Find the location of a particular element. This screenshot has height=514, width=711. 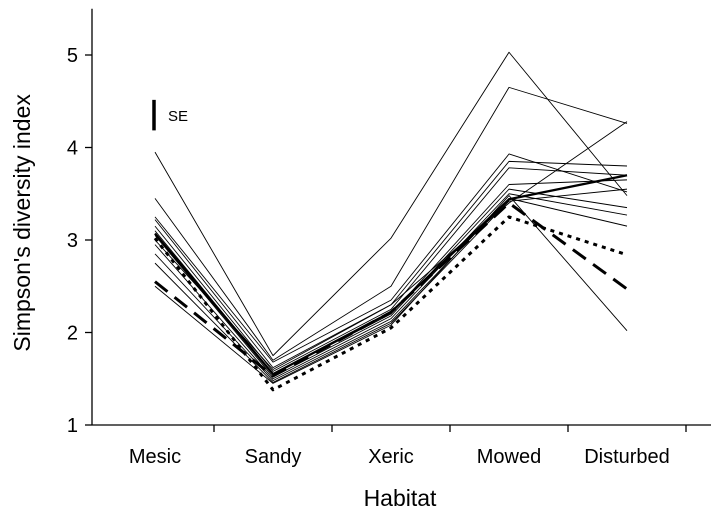

x-tick-label: Sandy is located at coordinates (273, 457).